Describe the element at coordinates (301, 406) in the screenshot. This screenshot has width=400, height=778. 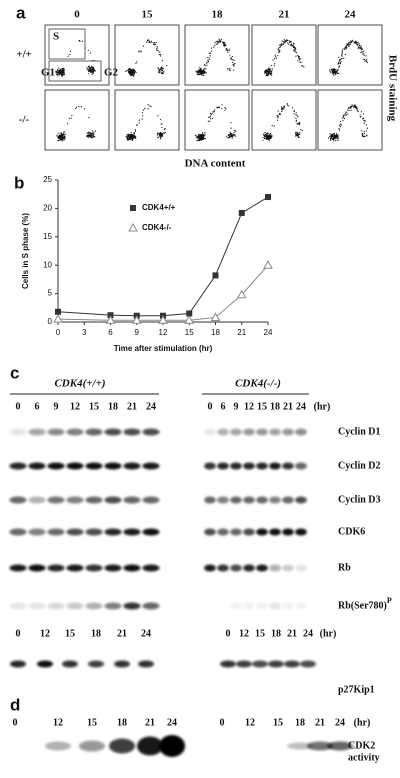
I see `lane-label: 24` at that location.